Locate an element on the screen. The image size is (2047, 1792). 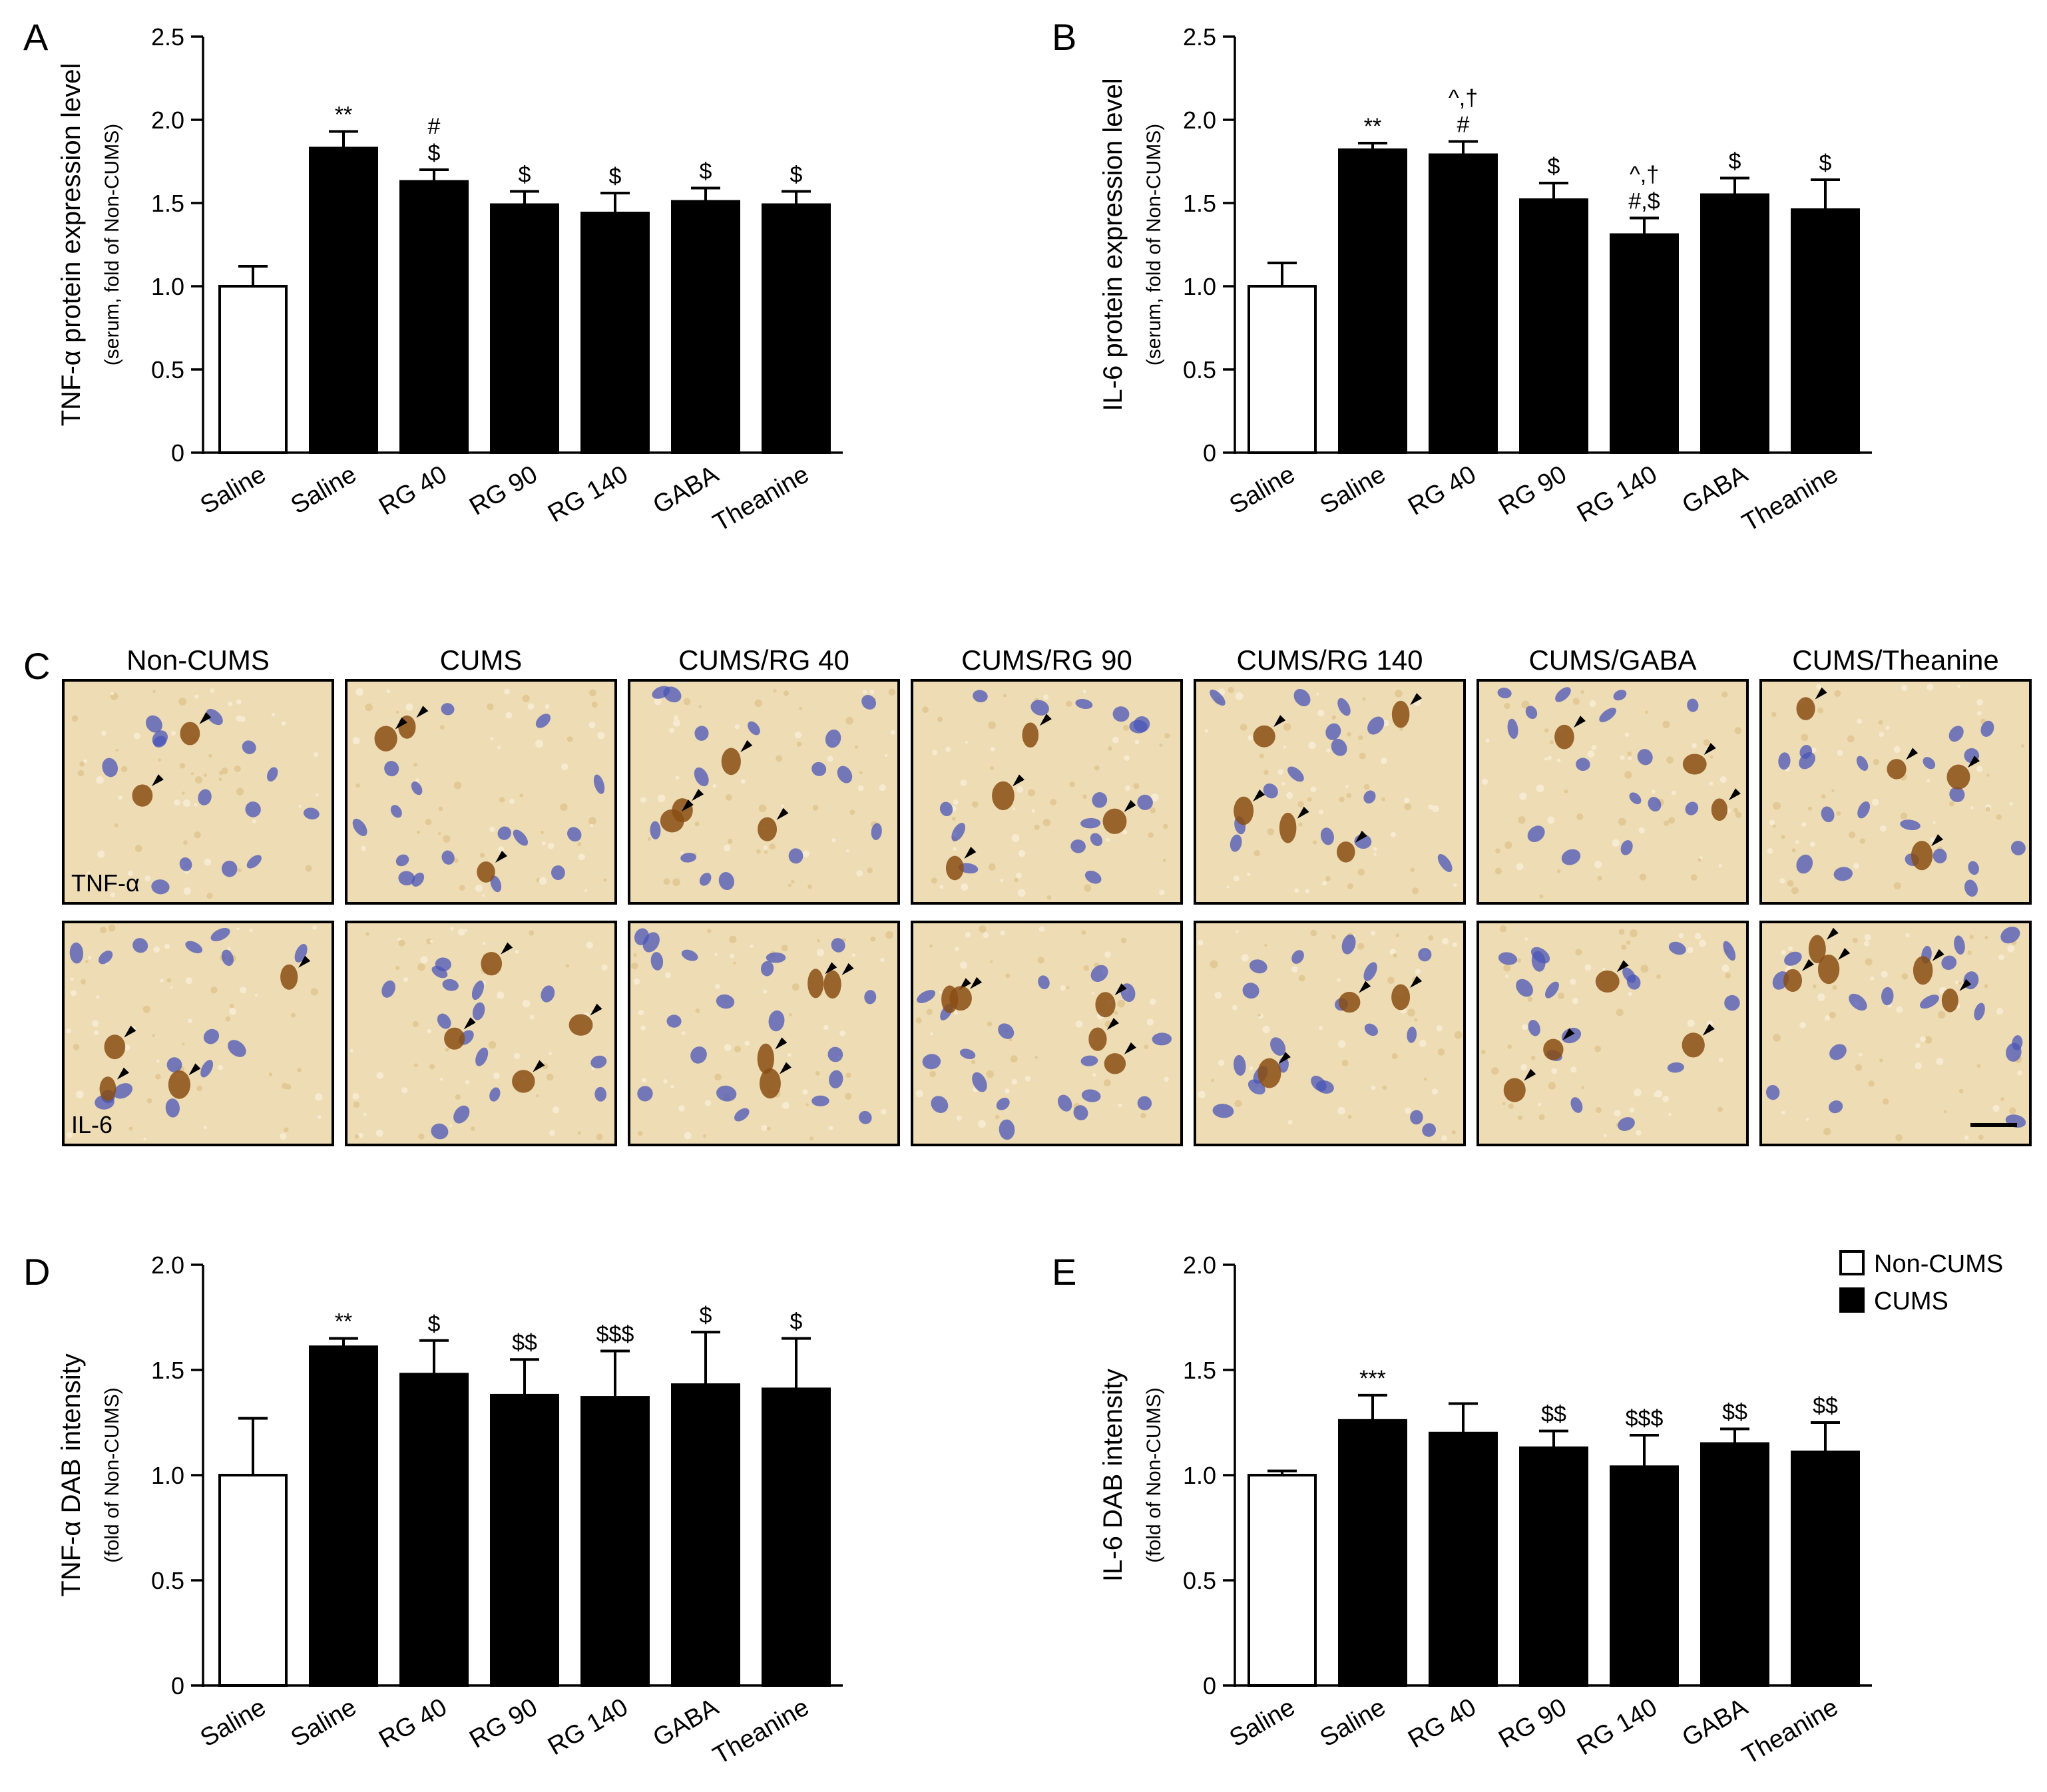
y-axis-label: IL-6 DAB intensity is located at coordinates (1113, 1475).